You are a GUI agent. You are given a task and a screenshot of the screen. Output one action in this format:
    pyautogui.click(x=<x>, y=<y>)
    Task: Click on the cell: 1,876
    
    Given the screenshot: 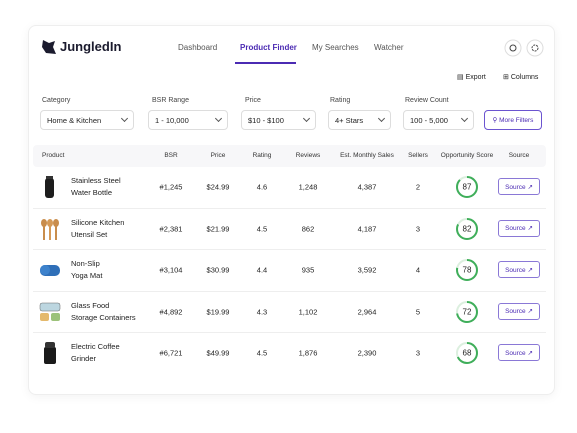 What is the action you would take?
    pyautogui.click(x=308, y=353)
    